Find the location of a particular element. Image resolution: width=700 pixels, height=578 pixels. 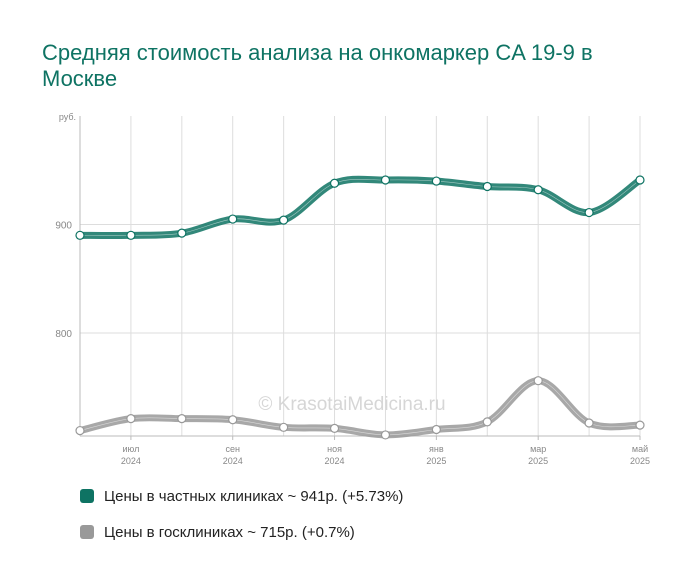

series-line-highlight is located at coordinates (360, 207).